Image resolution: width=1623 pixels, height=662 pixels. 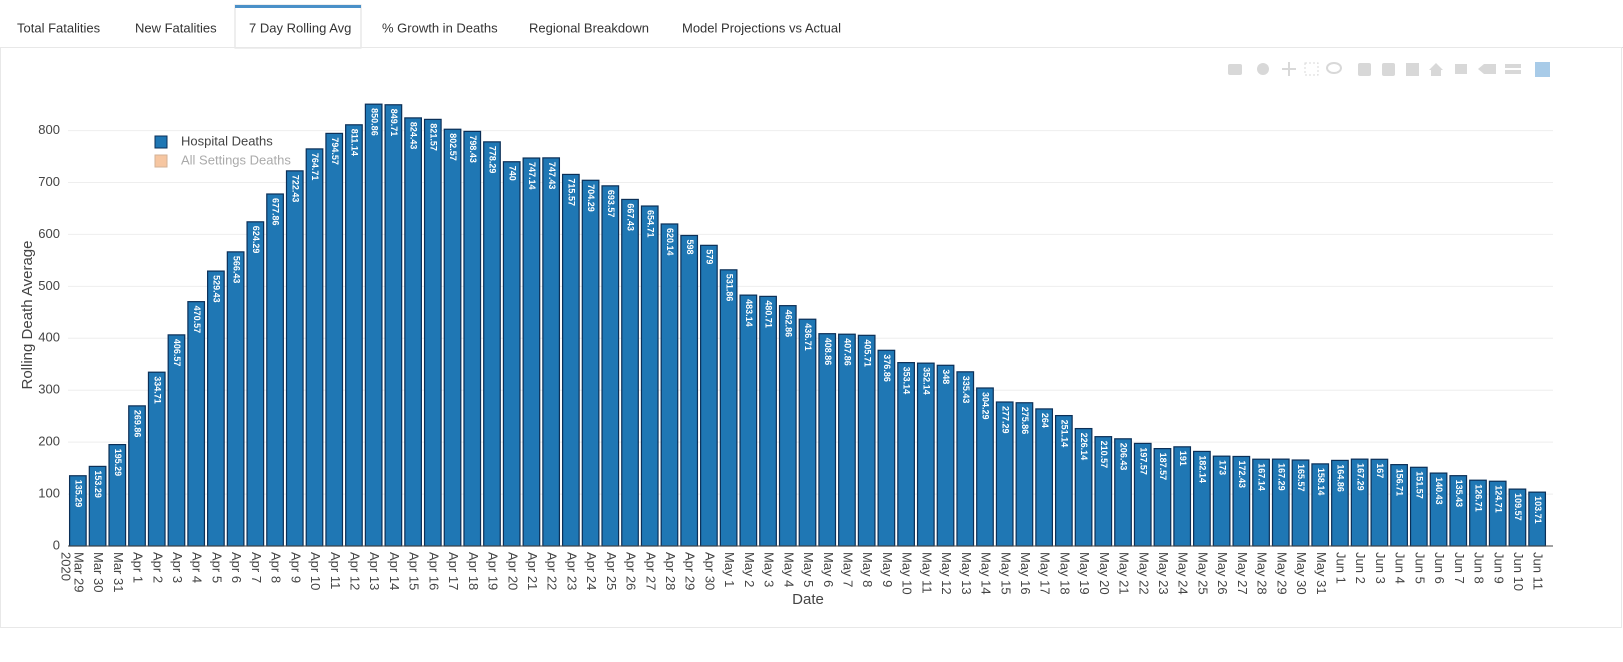 What do you see at coordinates (1513, 66) in the screenshot?
I see `modebar-hover-compare` at bounding box center [1513, 66].